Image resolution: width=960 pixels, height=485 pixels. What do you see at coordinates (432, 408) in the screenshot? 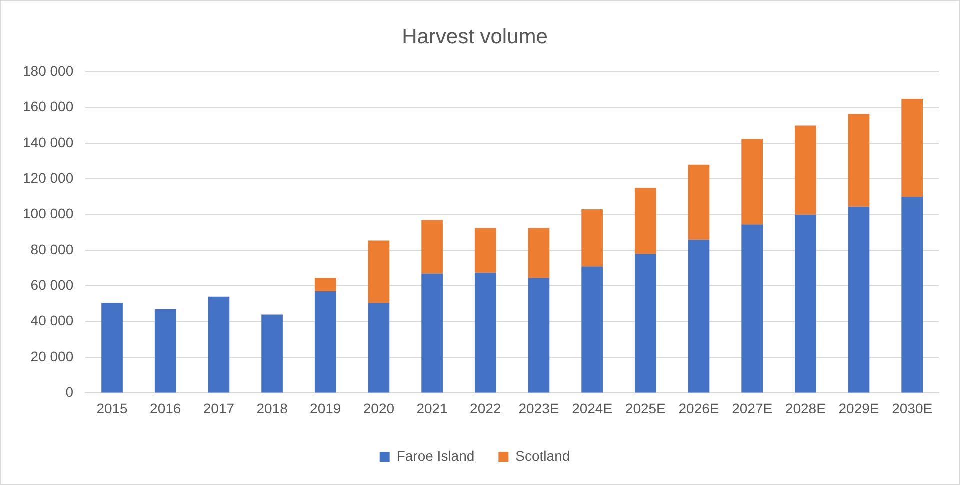
I see `x-tick-label: 2021` at bounding box center [432, 408].